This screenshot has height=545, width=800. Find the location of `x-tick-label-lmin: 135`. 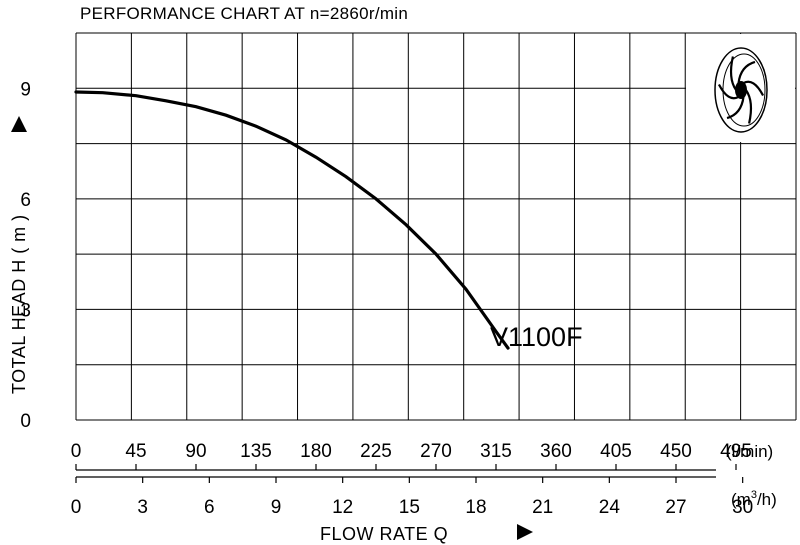

x-tick-label-lmin: 135 is located at coordinates (256, 451).